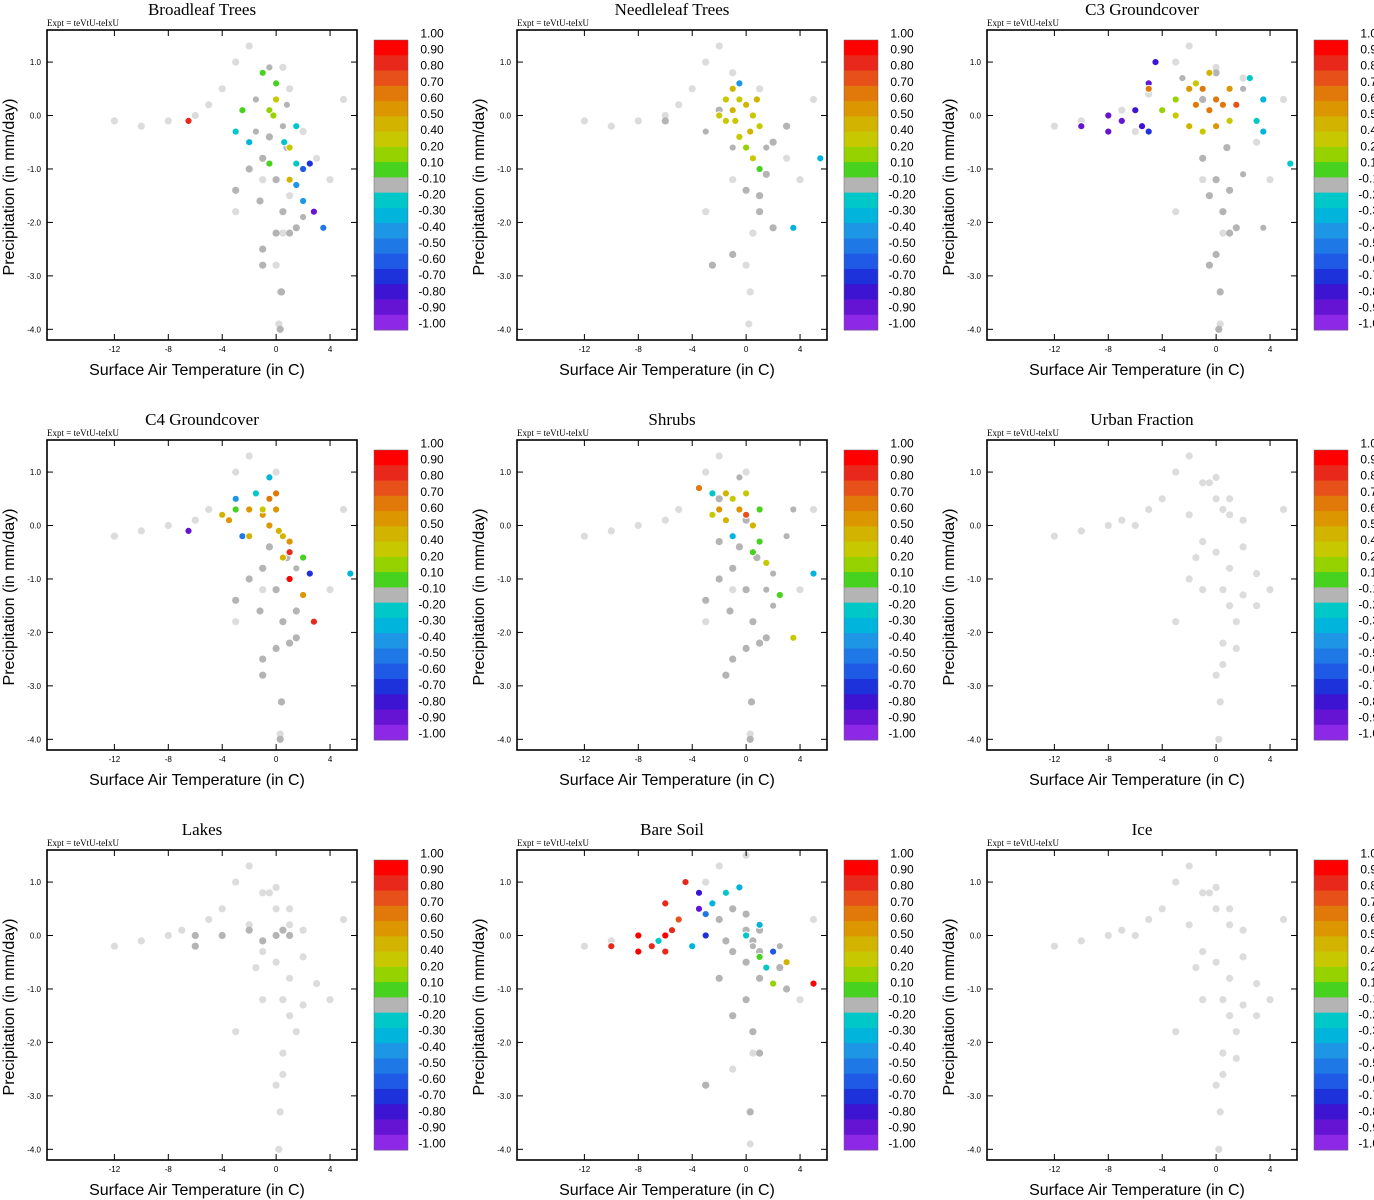 The width and height of the screenshot is (1374, 1200). What do you see at coordinates (800, 1169) in the screenshot?
I see `x-tick-label: 4` at bounding box center [800, 1169].